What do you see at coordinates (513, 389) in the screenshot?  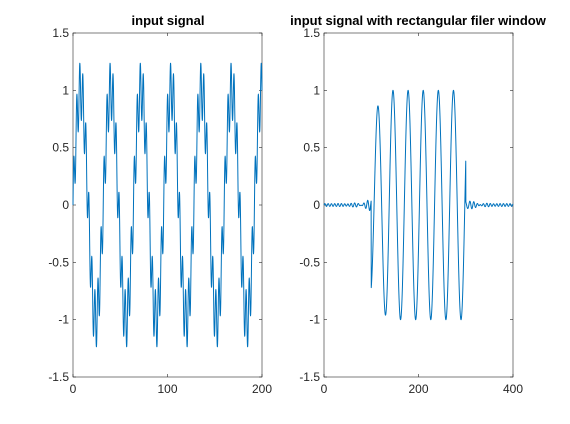 I see `x-tick-label: 400` at bounding box center [513, 389].